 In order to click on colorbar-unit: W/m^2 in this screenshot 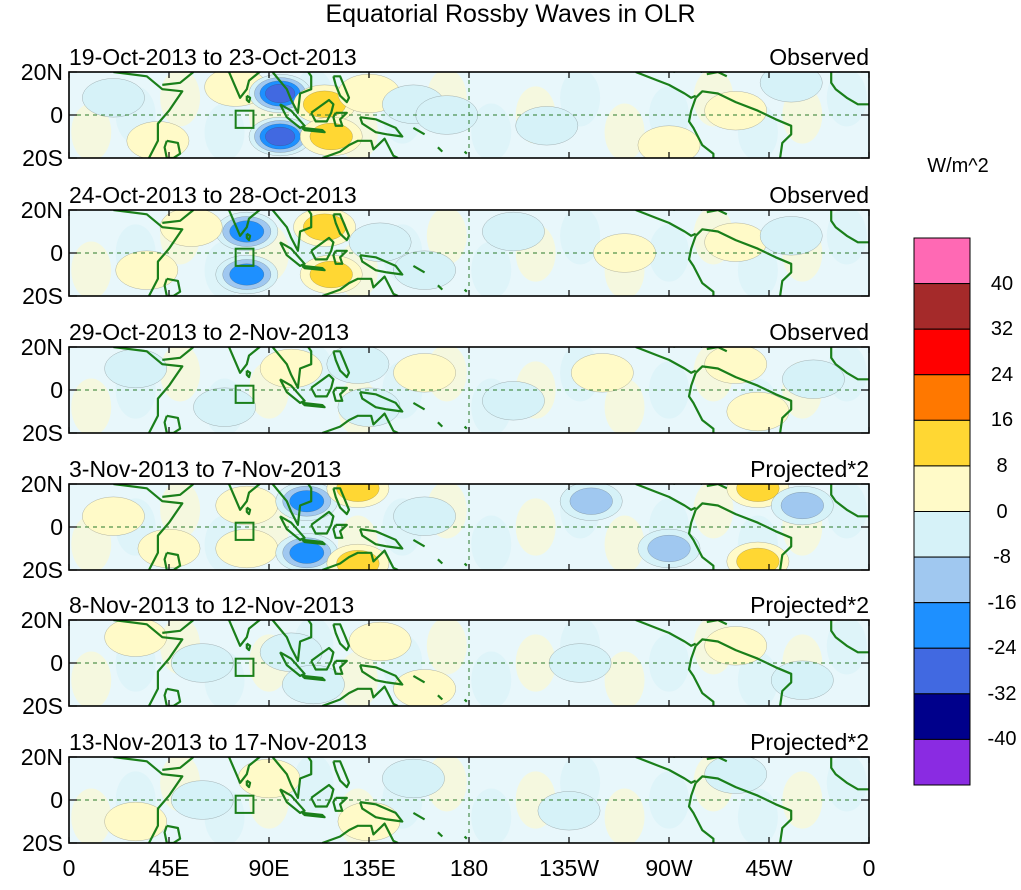, I will do `click(958, 166)`.